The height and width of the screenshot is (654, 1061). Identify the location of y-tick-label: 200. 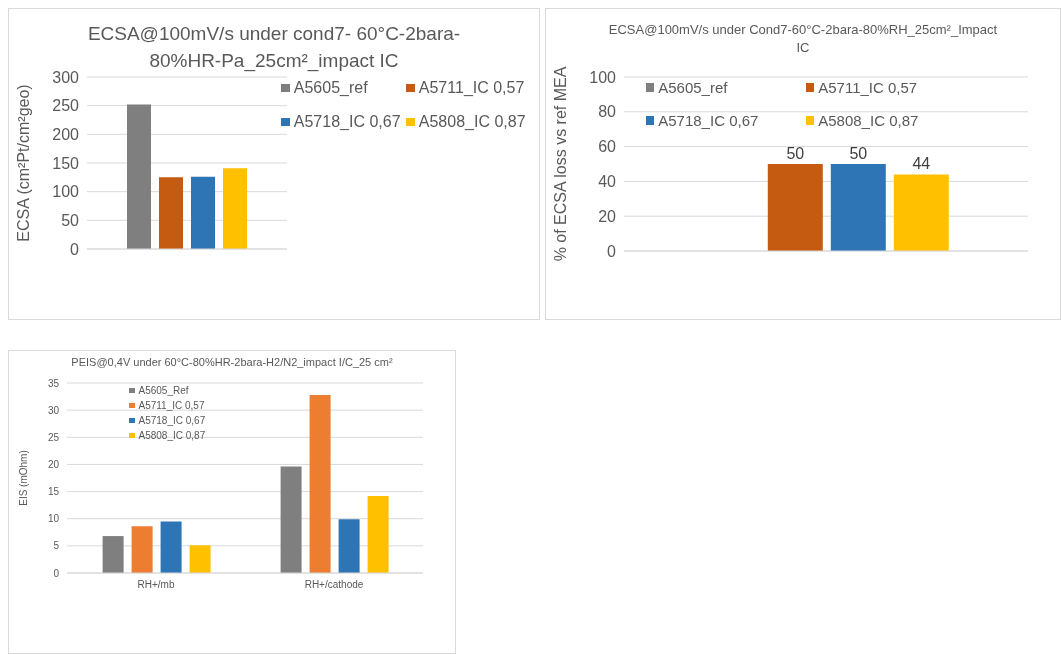
(66, 135).